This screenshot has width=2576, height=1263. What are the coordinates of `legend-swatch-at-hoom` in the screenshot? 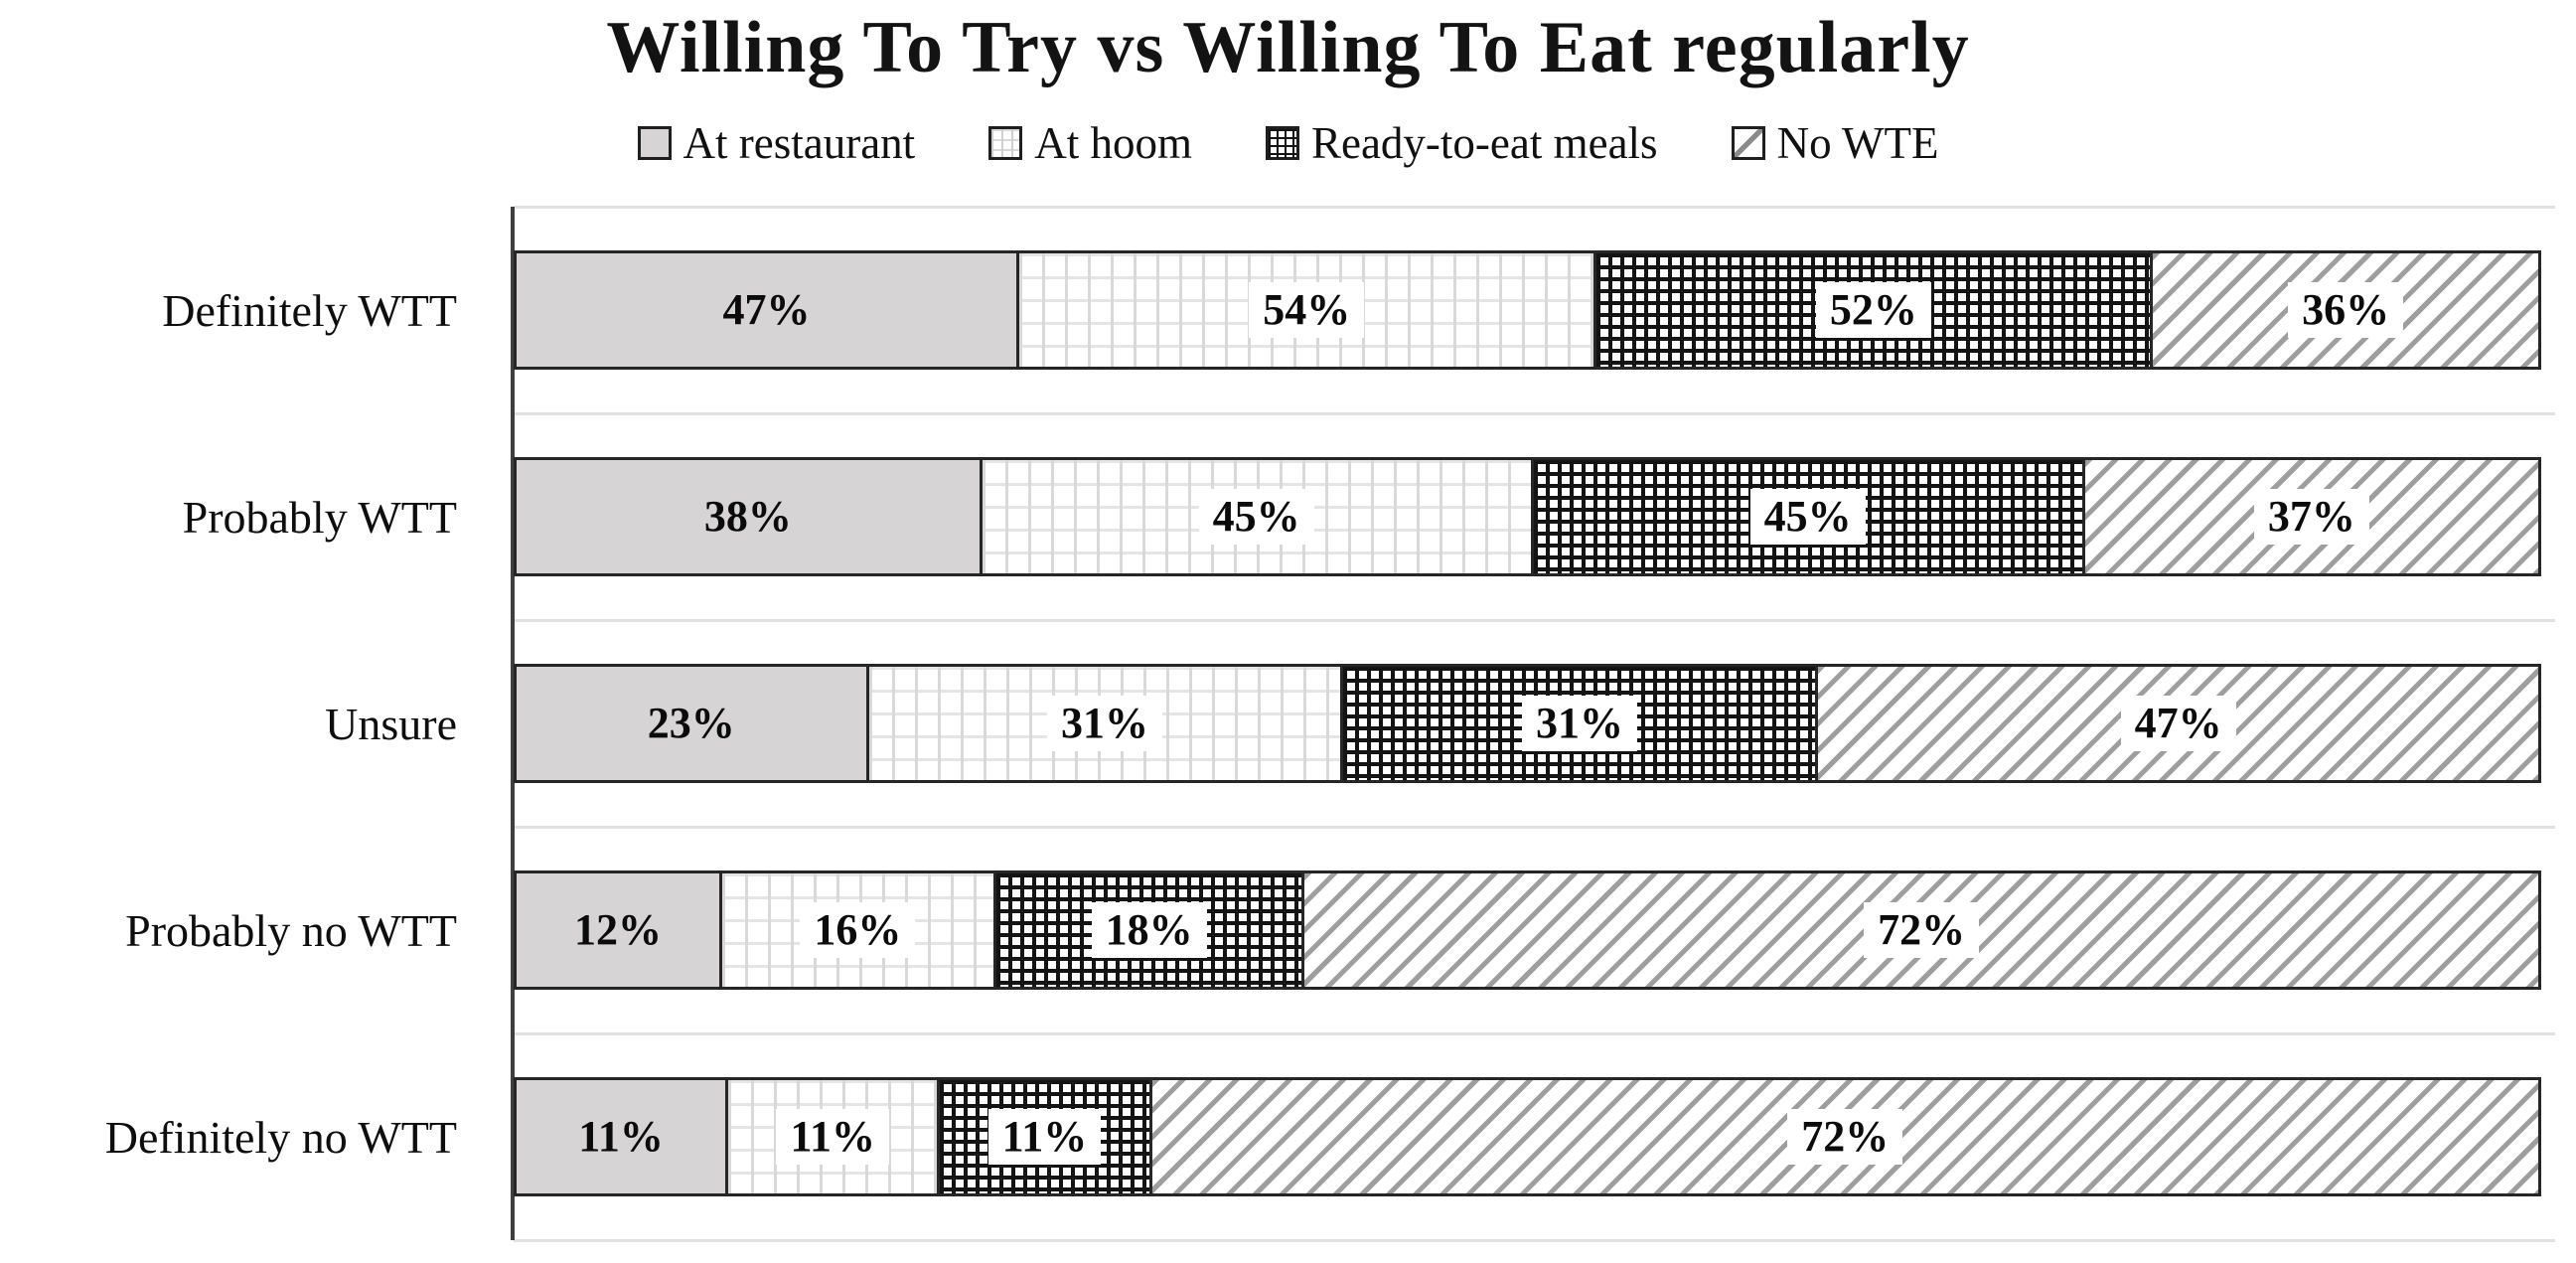 It's located at (1005, 143).